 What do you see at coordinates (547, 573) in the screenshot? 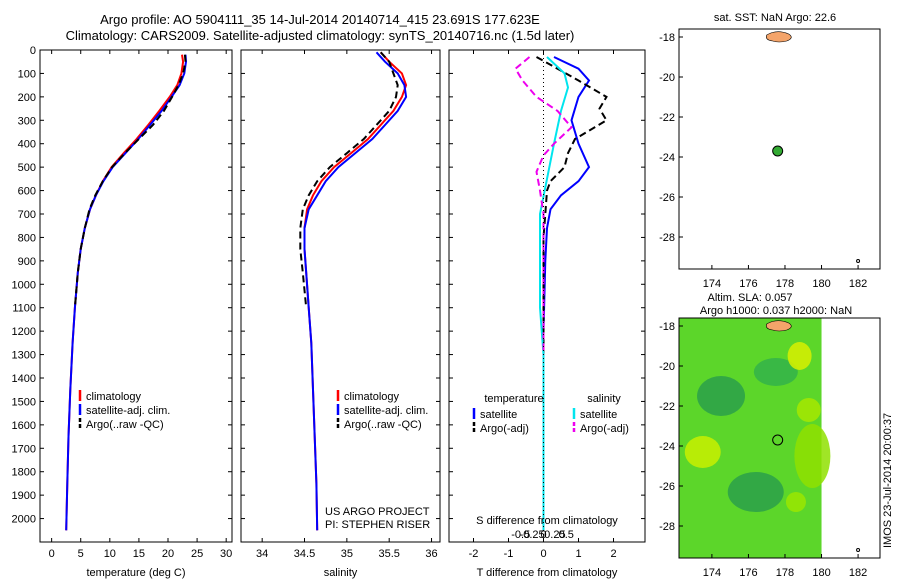
I see `x-axis-label-difference: T difference from climatology` at bounding box center [547, 573].